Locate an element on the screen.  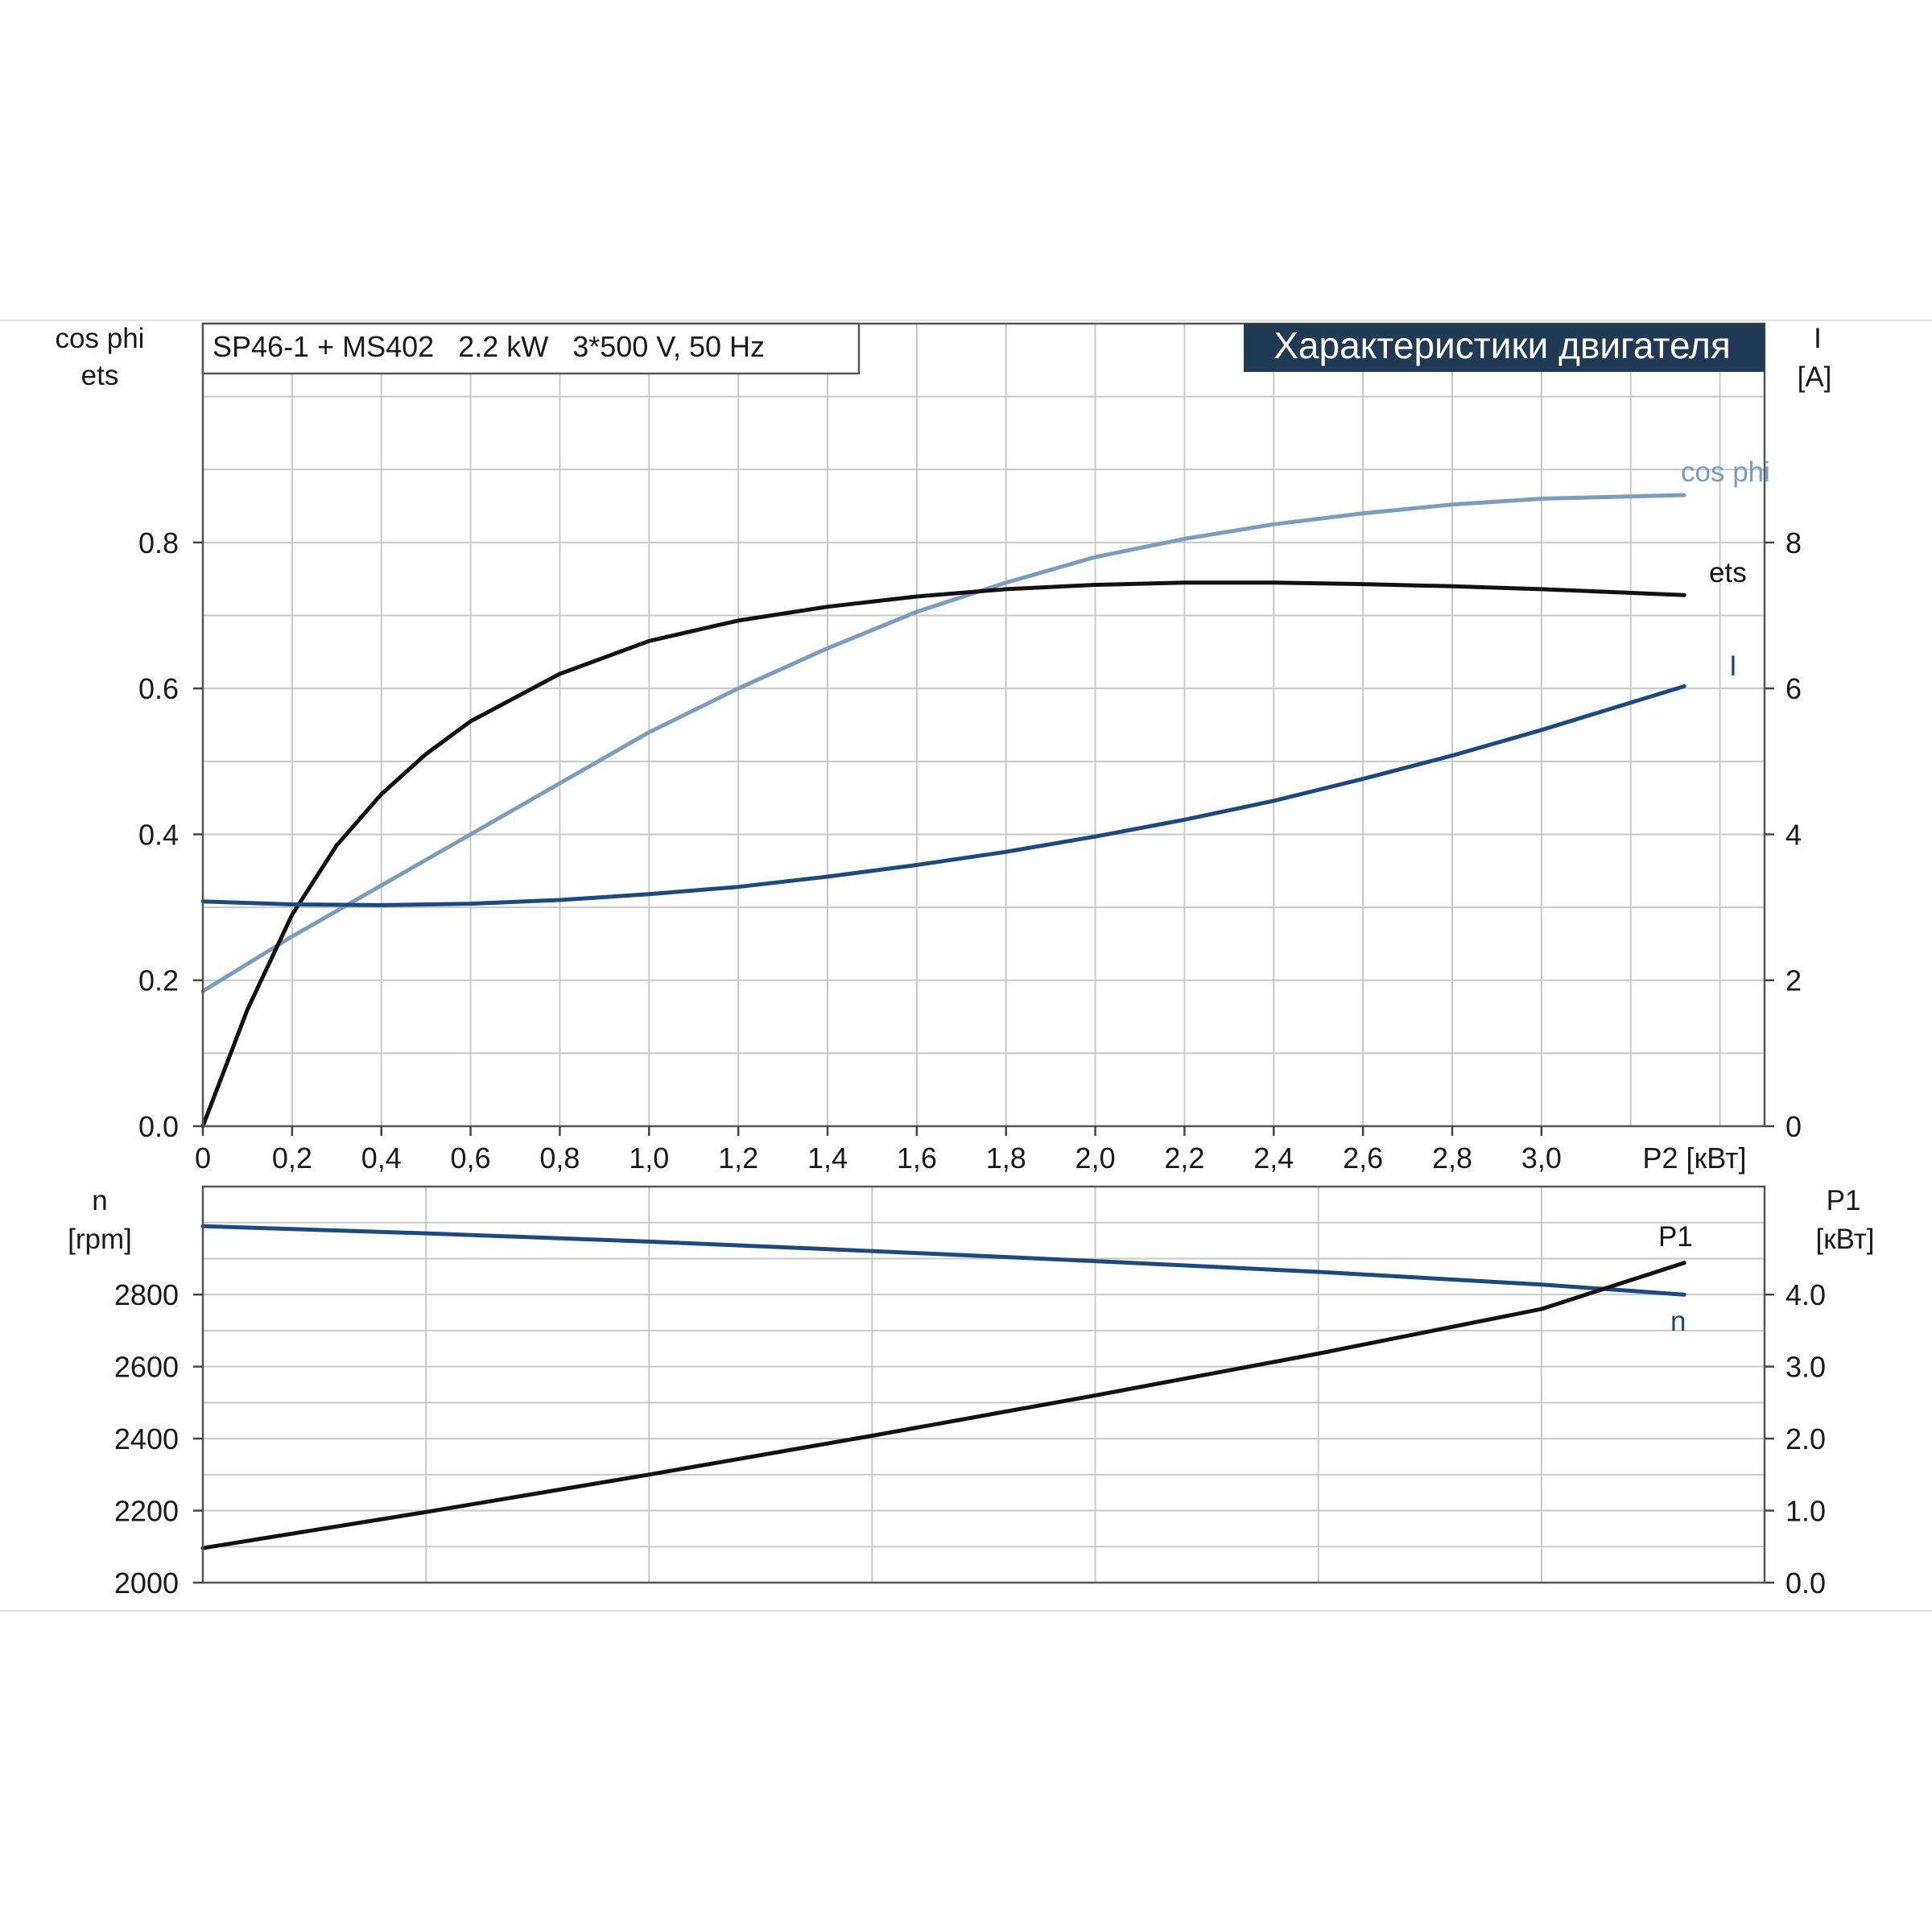
p1-curve is located at coordinates (943, 1405).